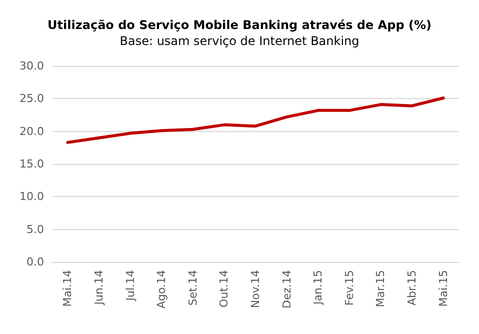 The height and width of the screenshot is (334, 479). I want to click on x-tick-label: Nov.14, so click(255, 289).